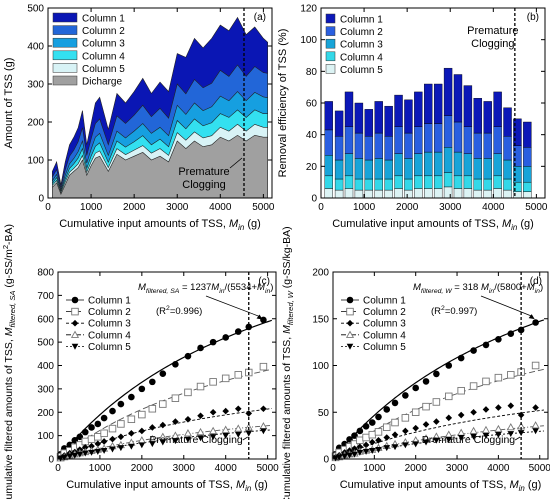  I want to click on annotation-text: Premature, so click(492, 31).